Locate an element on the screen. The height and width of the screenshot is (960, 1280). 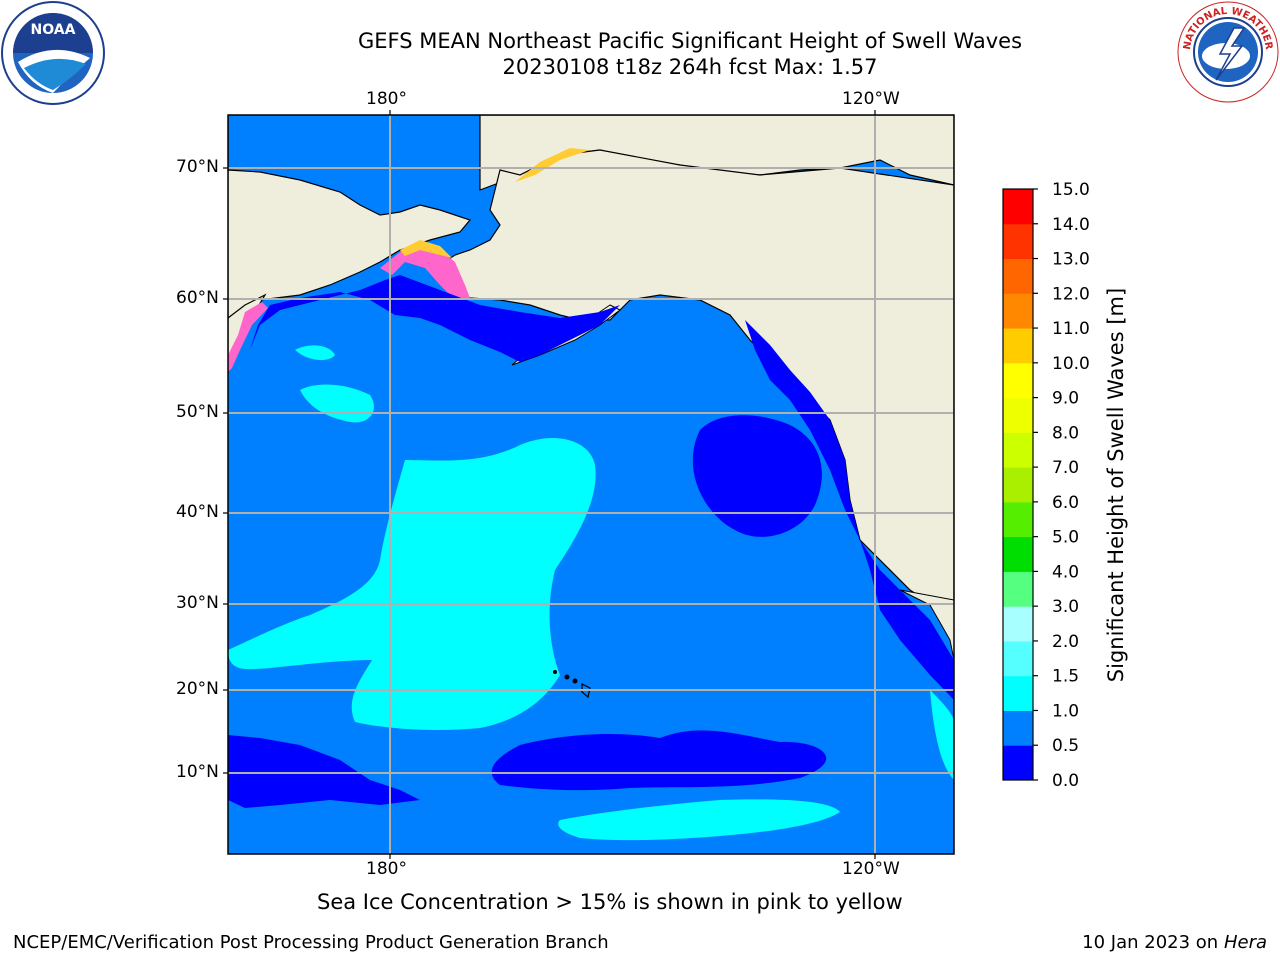
colorbar-tick-label: 15.0 is located at coordinates (1071, 190).